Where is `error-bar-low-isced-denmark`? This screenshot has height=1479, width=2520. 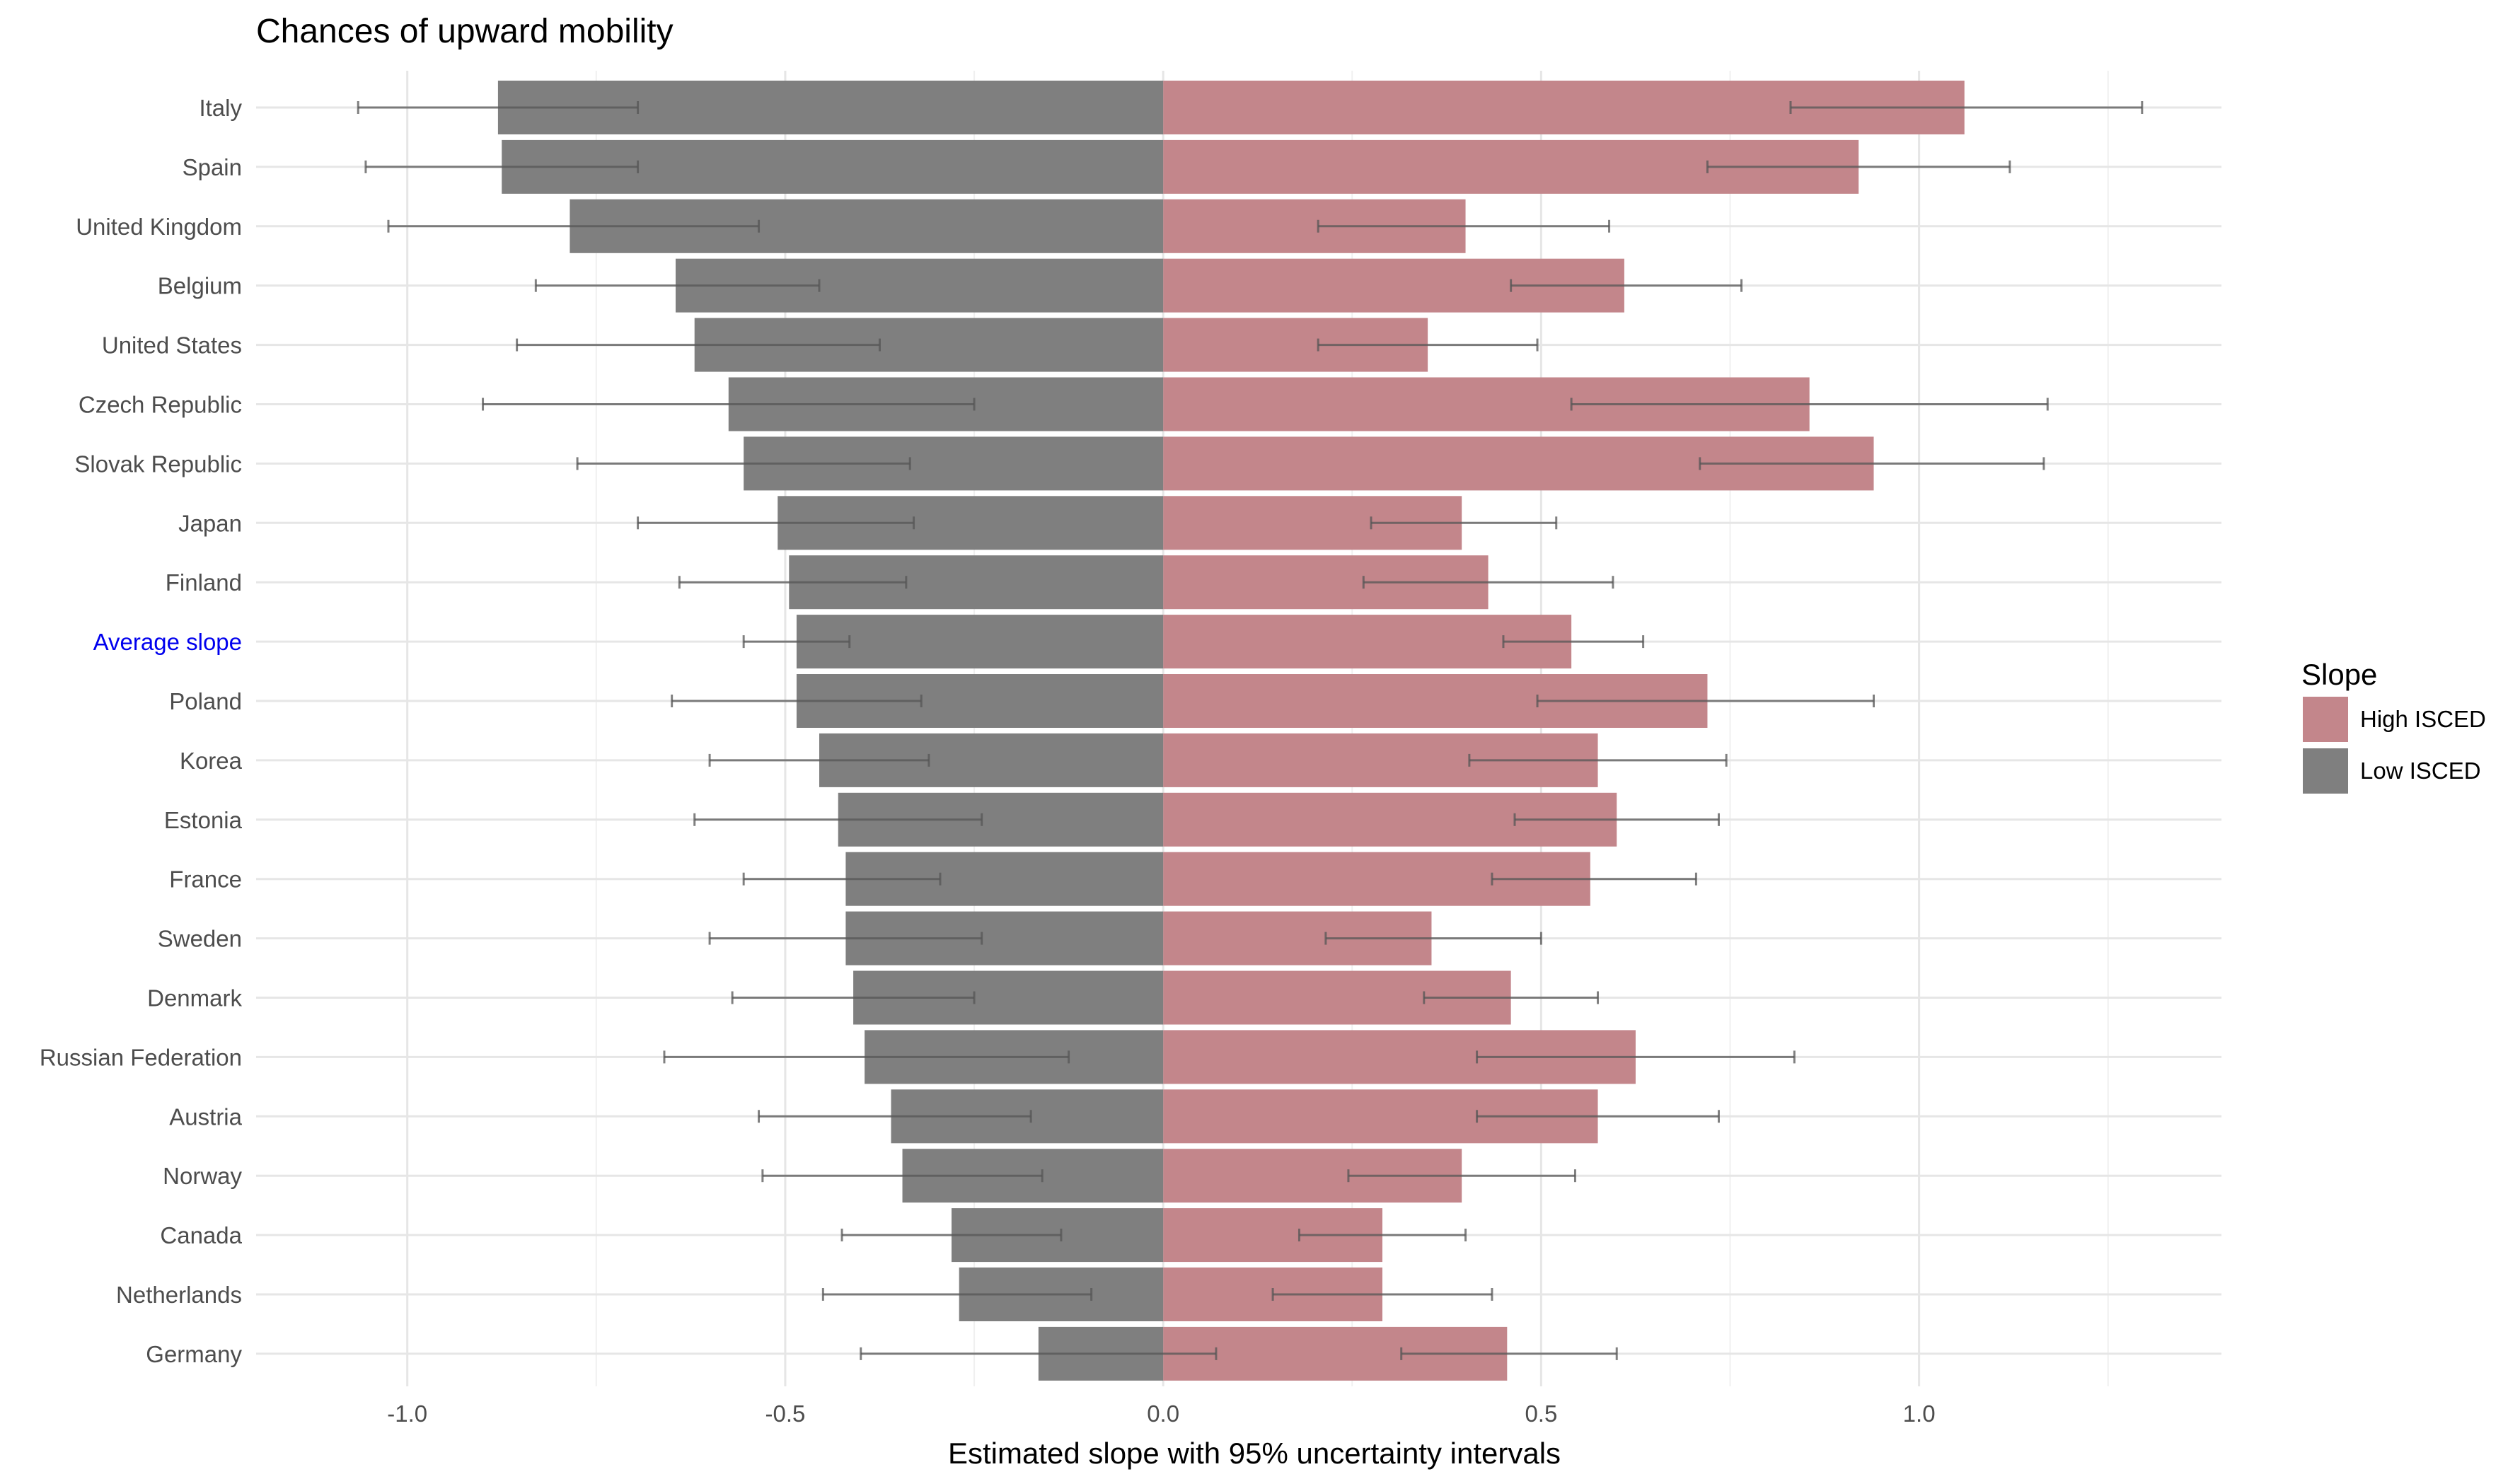 error-bar-low-isced-denmark is located at coordinates (854, 997).